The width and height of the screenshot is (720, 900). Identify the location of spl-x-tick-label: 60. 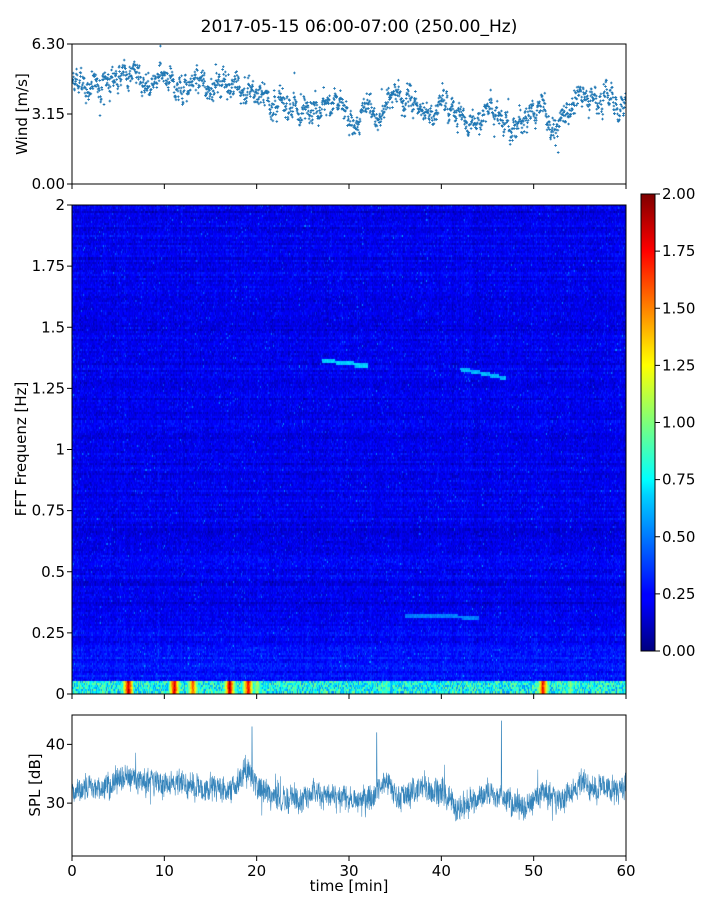
(625, 871).